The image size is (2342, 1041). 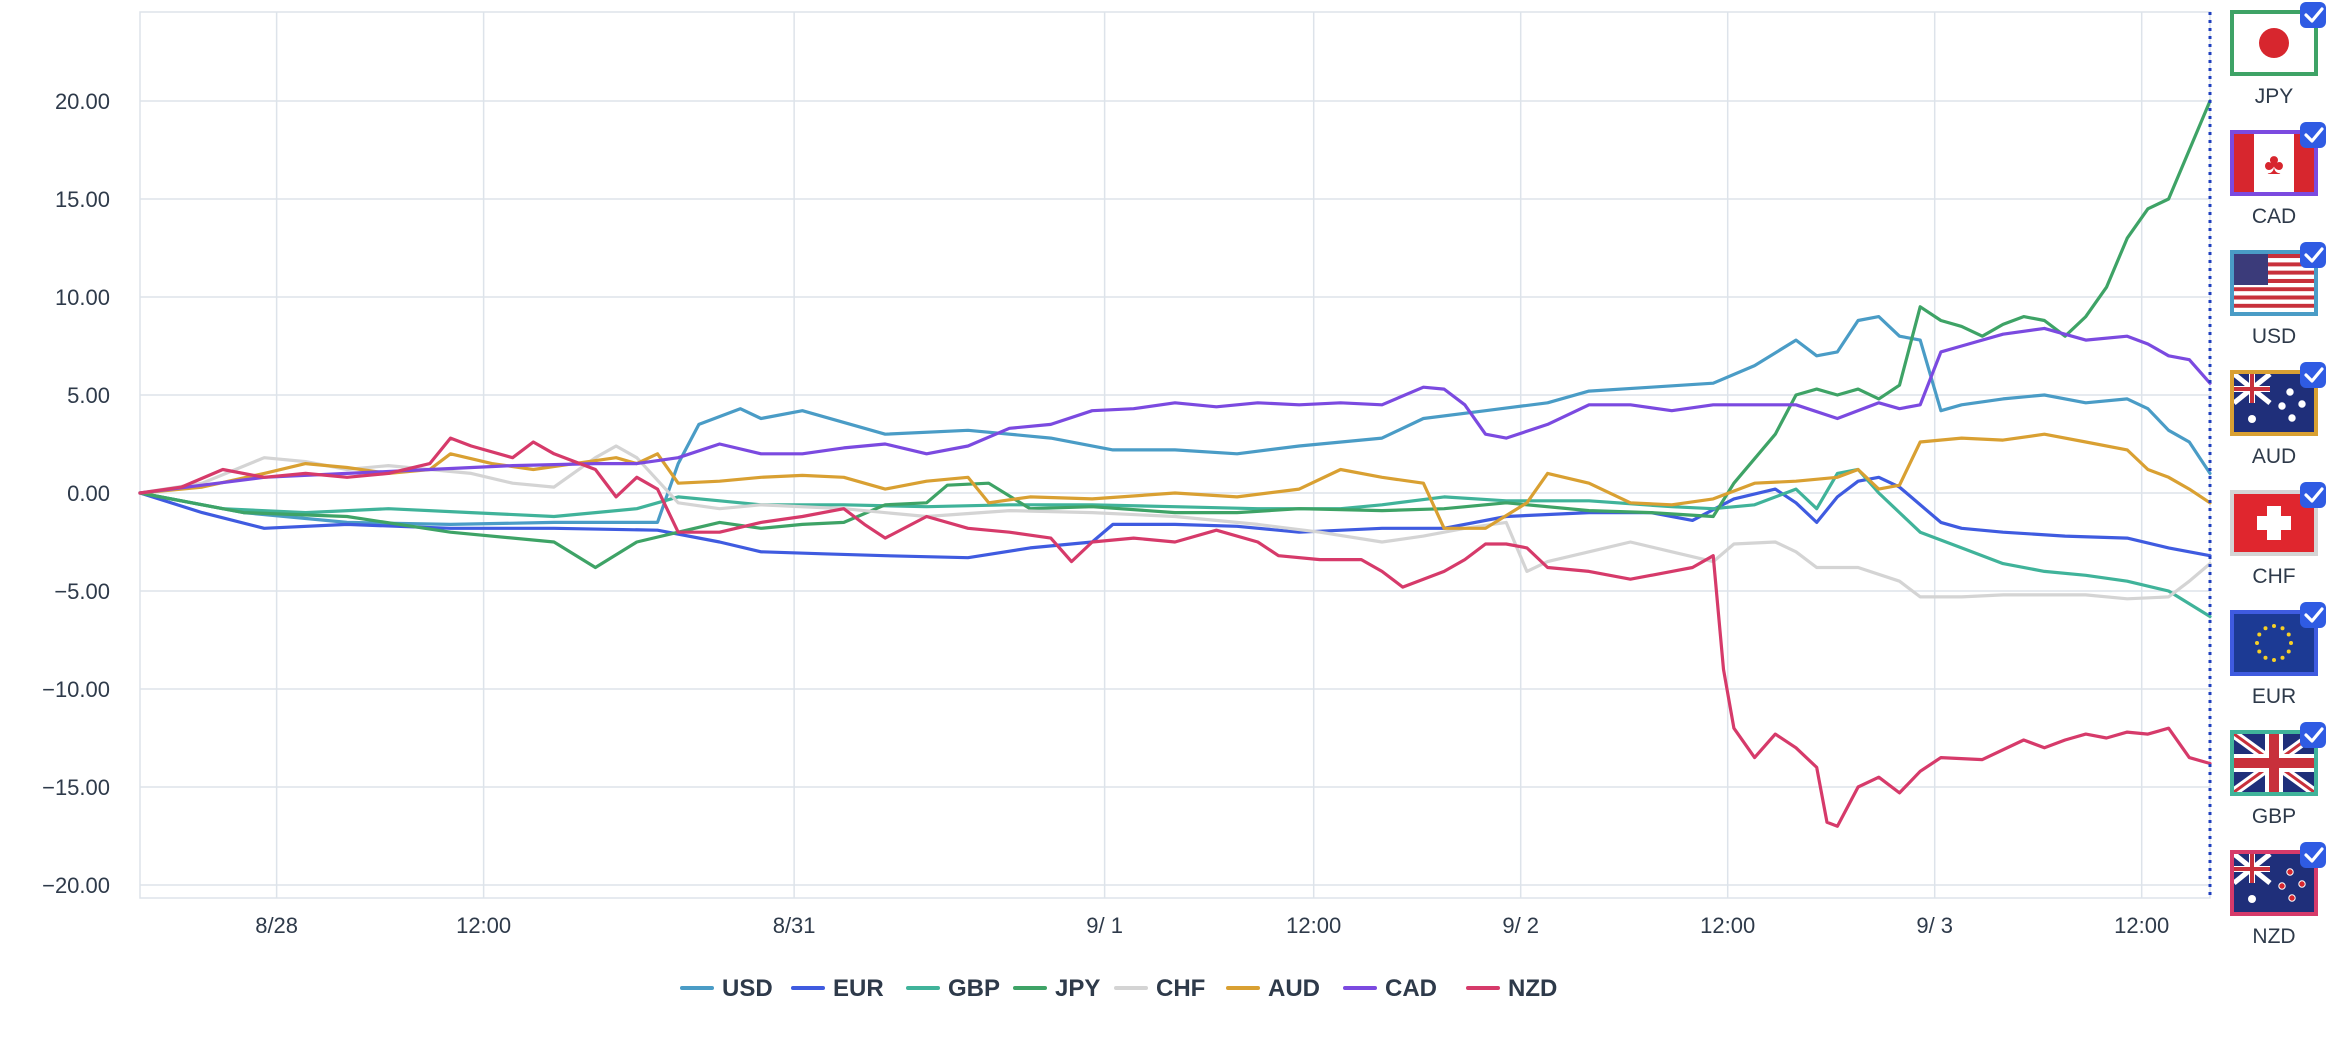 What do you see at coordinates (276, 925) in the screenshot?
I see `x-tick-label: 8/28` at bounding box center [276, 925].